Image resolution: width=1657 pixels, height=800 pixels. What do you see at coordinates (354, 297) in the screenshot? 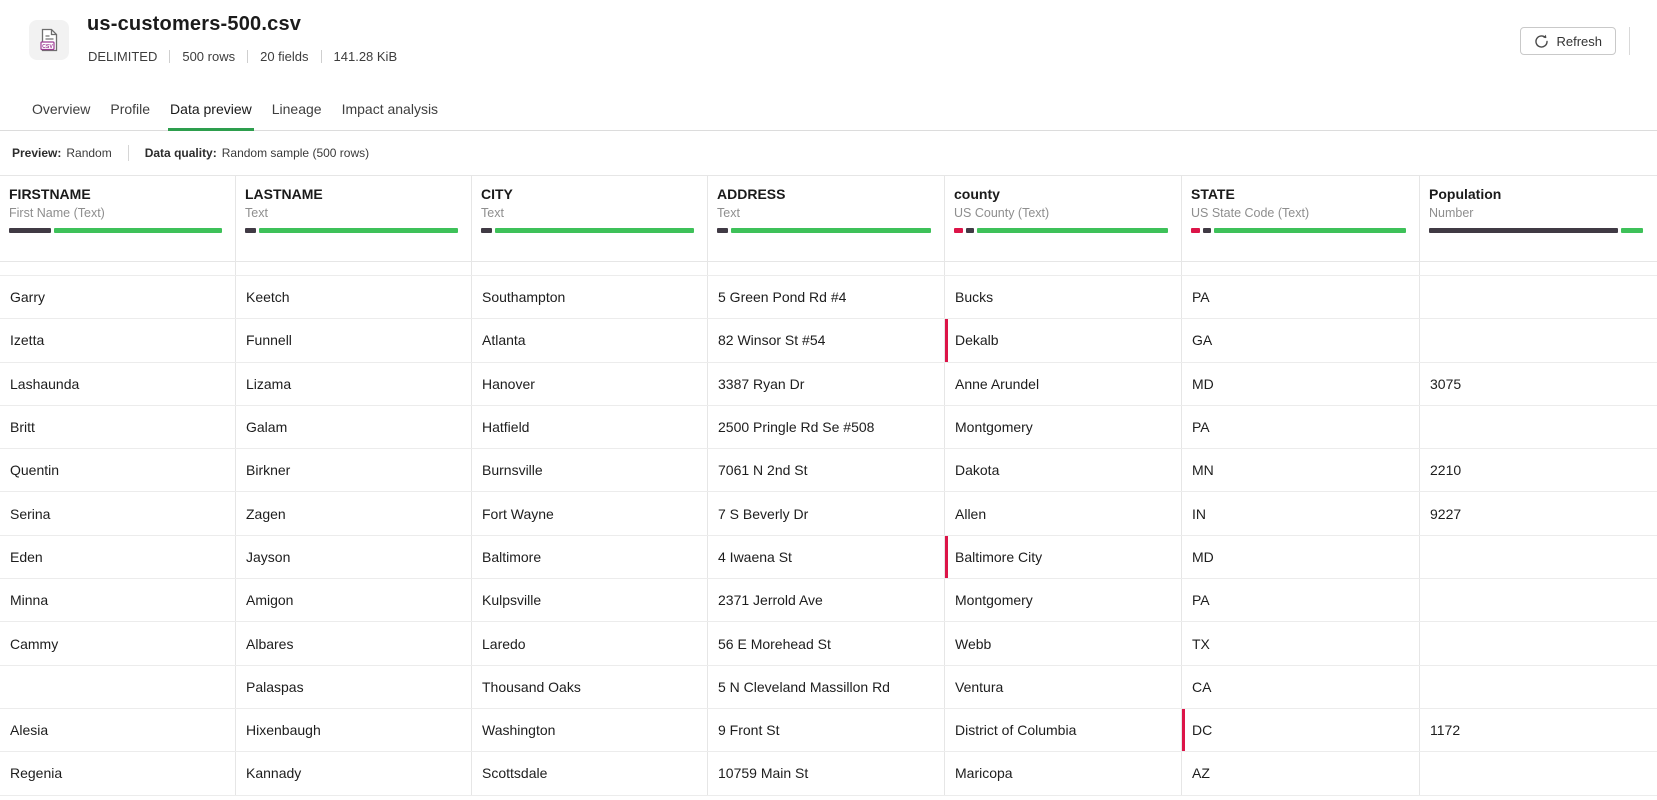
I see `cell-lastname: Keetch` at bounding box center [354, 297].